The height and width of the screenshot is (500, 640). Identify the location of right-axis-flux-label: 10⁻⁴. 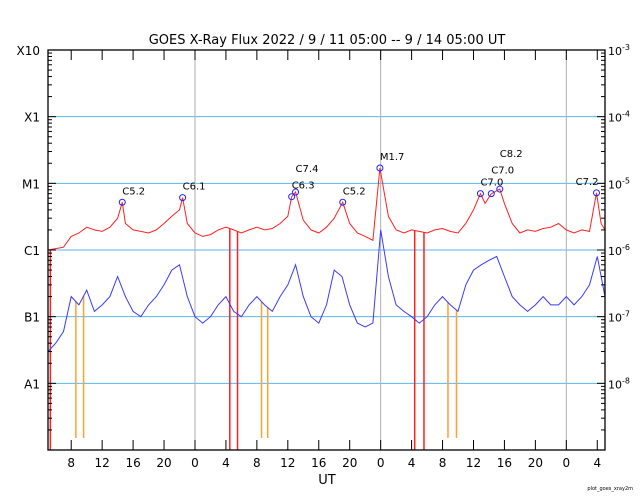
(619, 117).